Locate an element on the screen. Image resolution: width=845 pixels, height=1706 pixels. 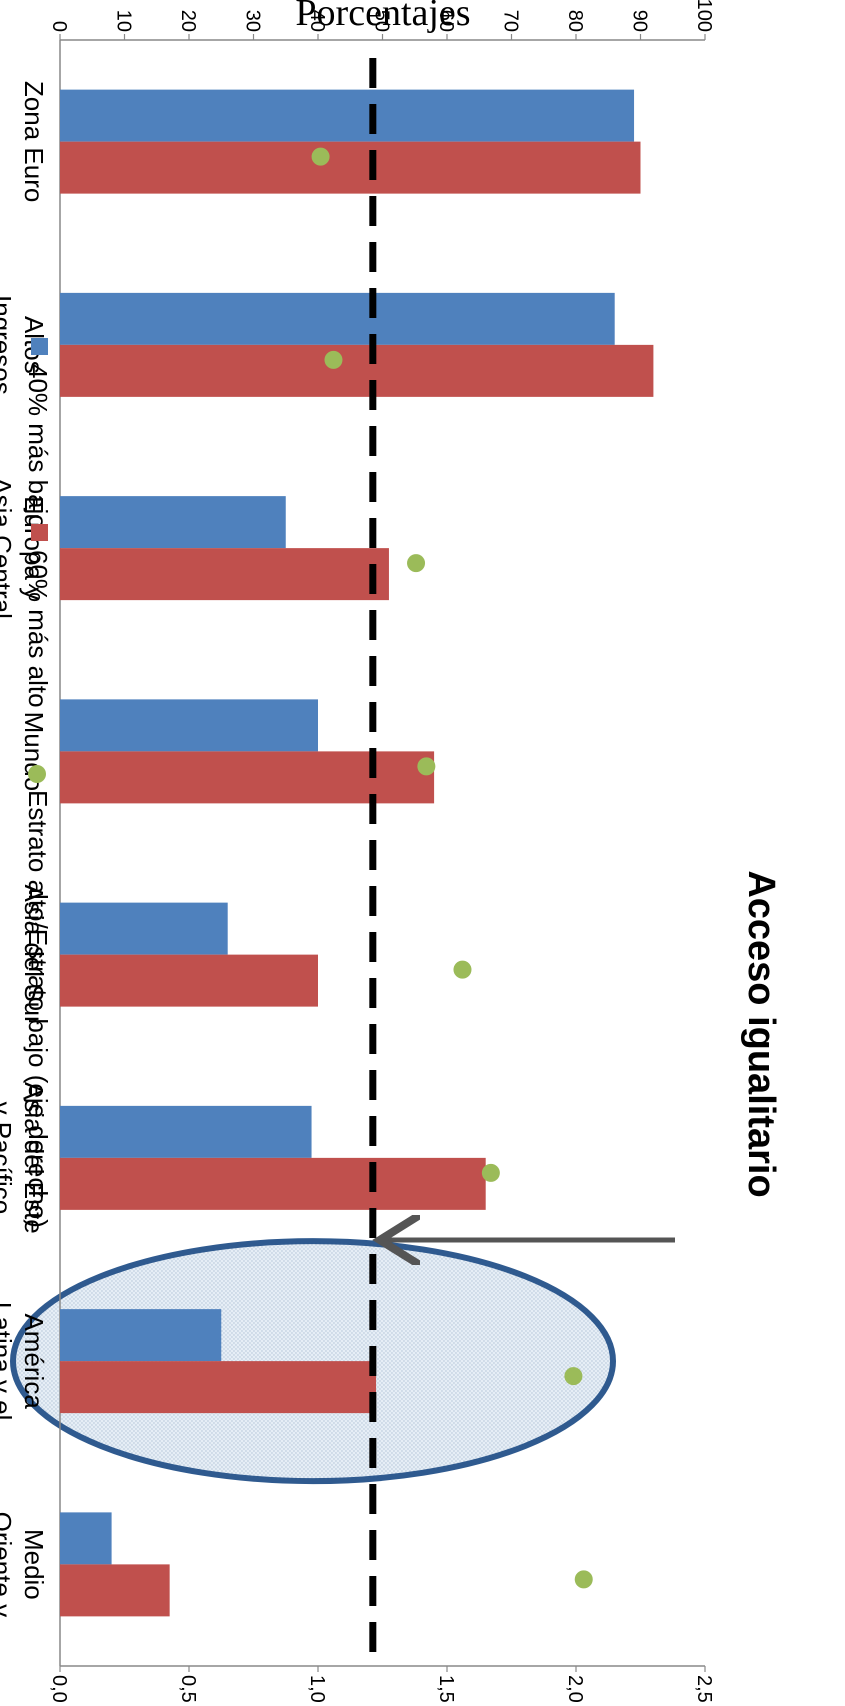
category-label-4: Asia del Sur is located at coordinates (34, 955).